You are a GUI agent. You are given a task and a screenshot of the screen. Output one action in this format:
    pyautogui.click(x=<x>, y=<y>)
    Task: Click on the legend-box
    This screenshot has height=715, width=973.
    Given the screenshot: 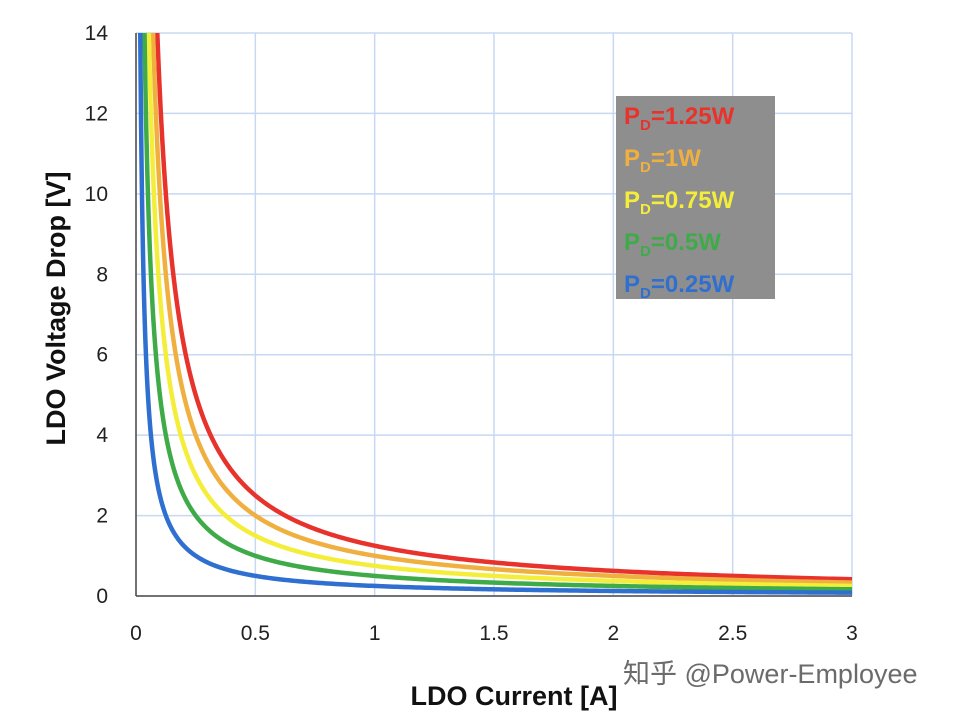 What is the action you would take?
    pyautogui.click(x=695, y=197)
    